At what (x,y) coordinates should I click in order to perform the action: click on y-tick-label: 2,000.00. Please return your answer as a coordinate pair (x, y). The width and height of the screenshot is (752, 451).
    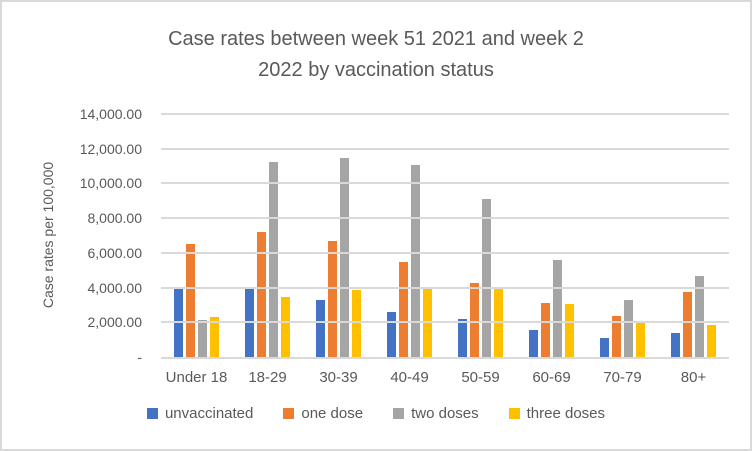
    Looking at the image, I should click on (115, 322).